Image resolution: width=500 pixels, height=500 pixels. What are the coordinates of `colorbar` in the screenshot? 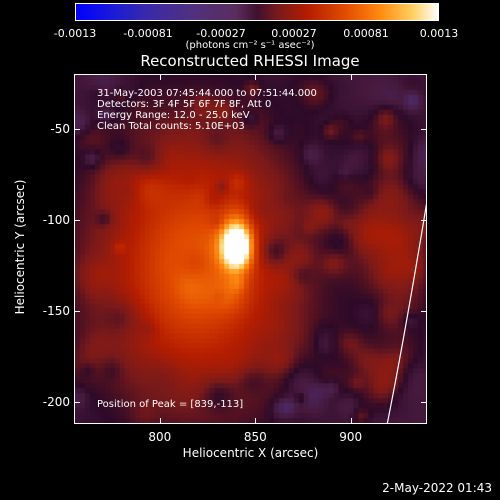 It's located at (257, 12).